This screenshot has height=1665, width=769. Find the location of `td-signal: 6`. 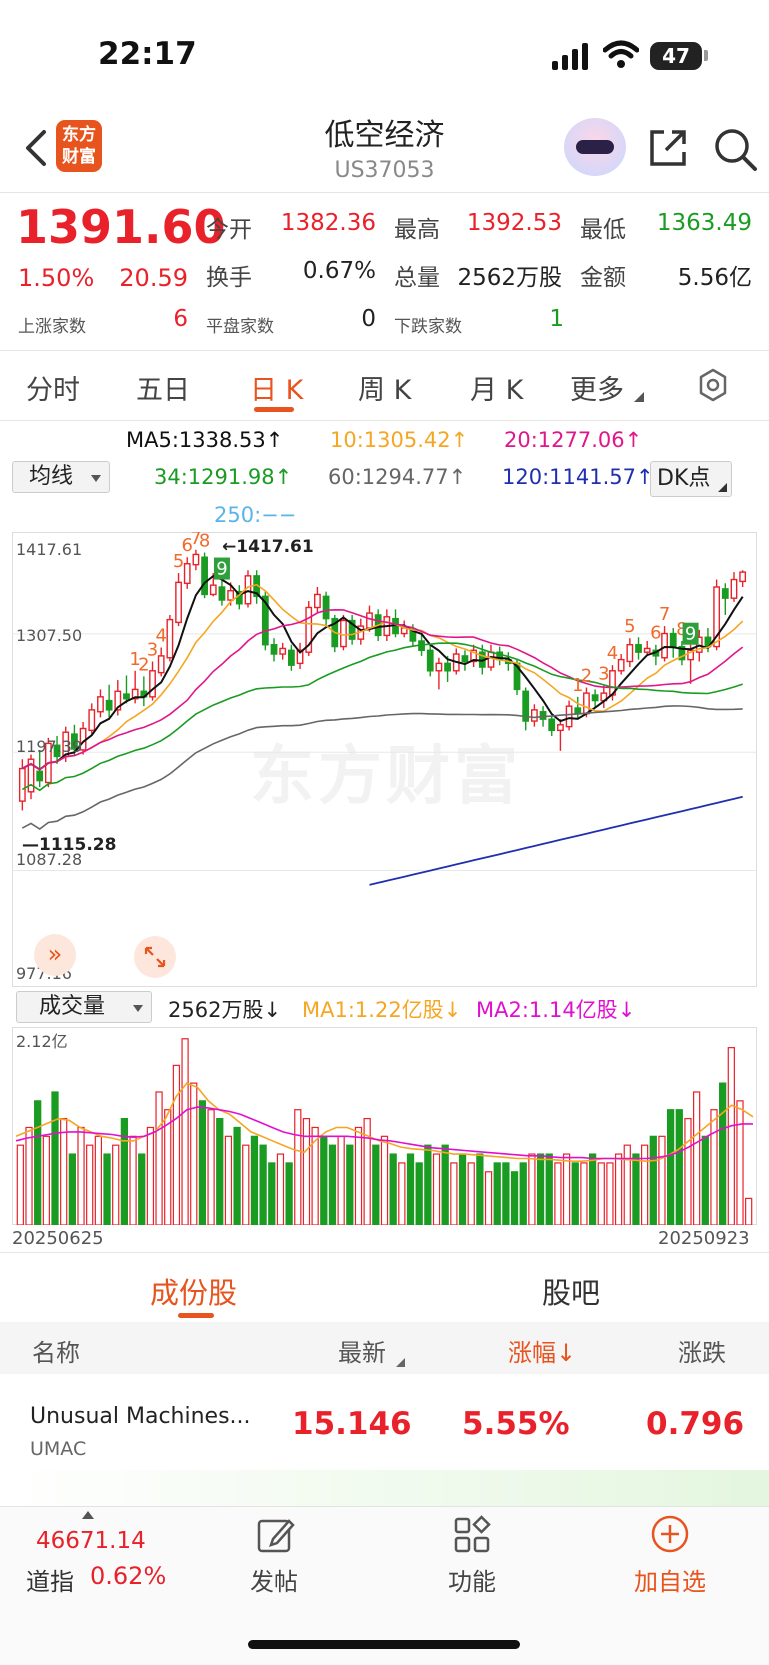

td-signal: 6 is located at coordinates (187, 545).